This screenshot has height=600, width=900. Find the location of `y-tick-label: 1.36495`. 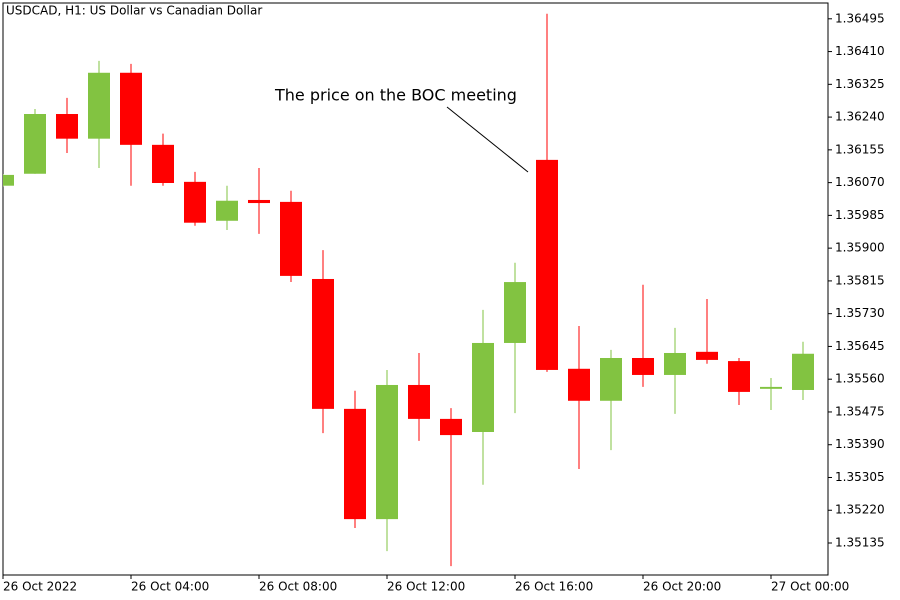

y-tick-label: 1.36495 is located at coordinates (860, 18).